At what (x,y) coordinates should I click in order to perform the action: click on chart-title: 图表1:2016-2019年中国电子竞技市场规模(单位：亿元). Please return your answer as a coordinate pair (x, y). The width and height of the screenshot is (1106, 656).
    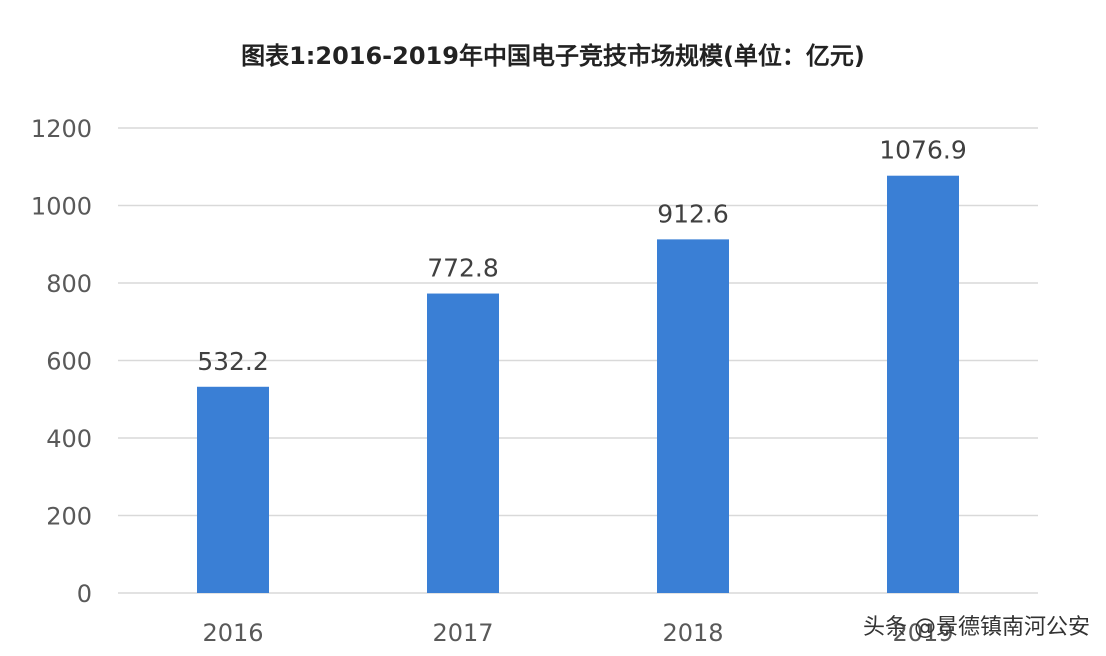
    Looking at the image, I should click on (553, 56).